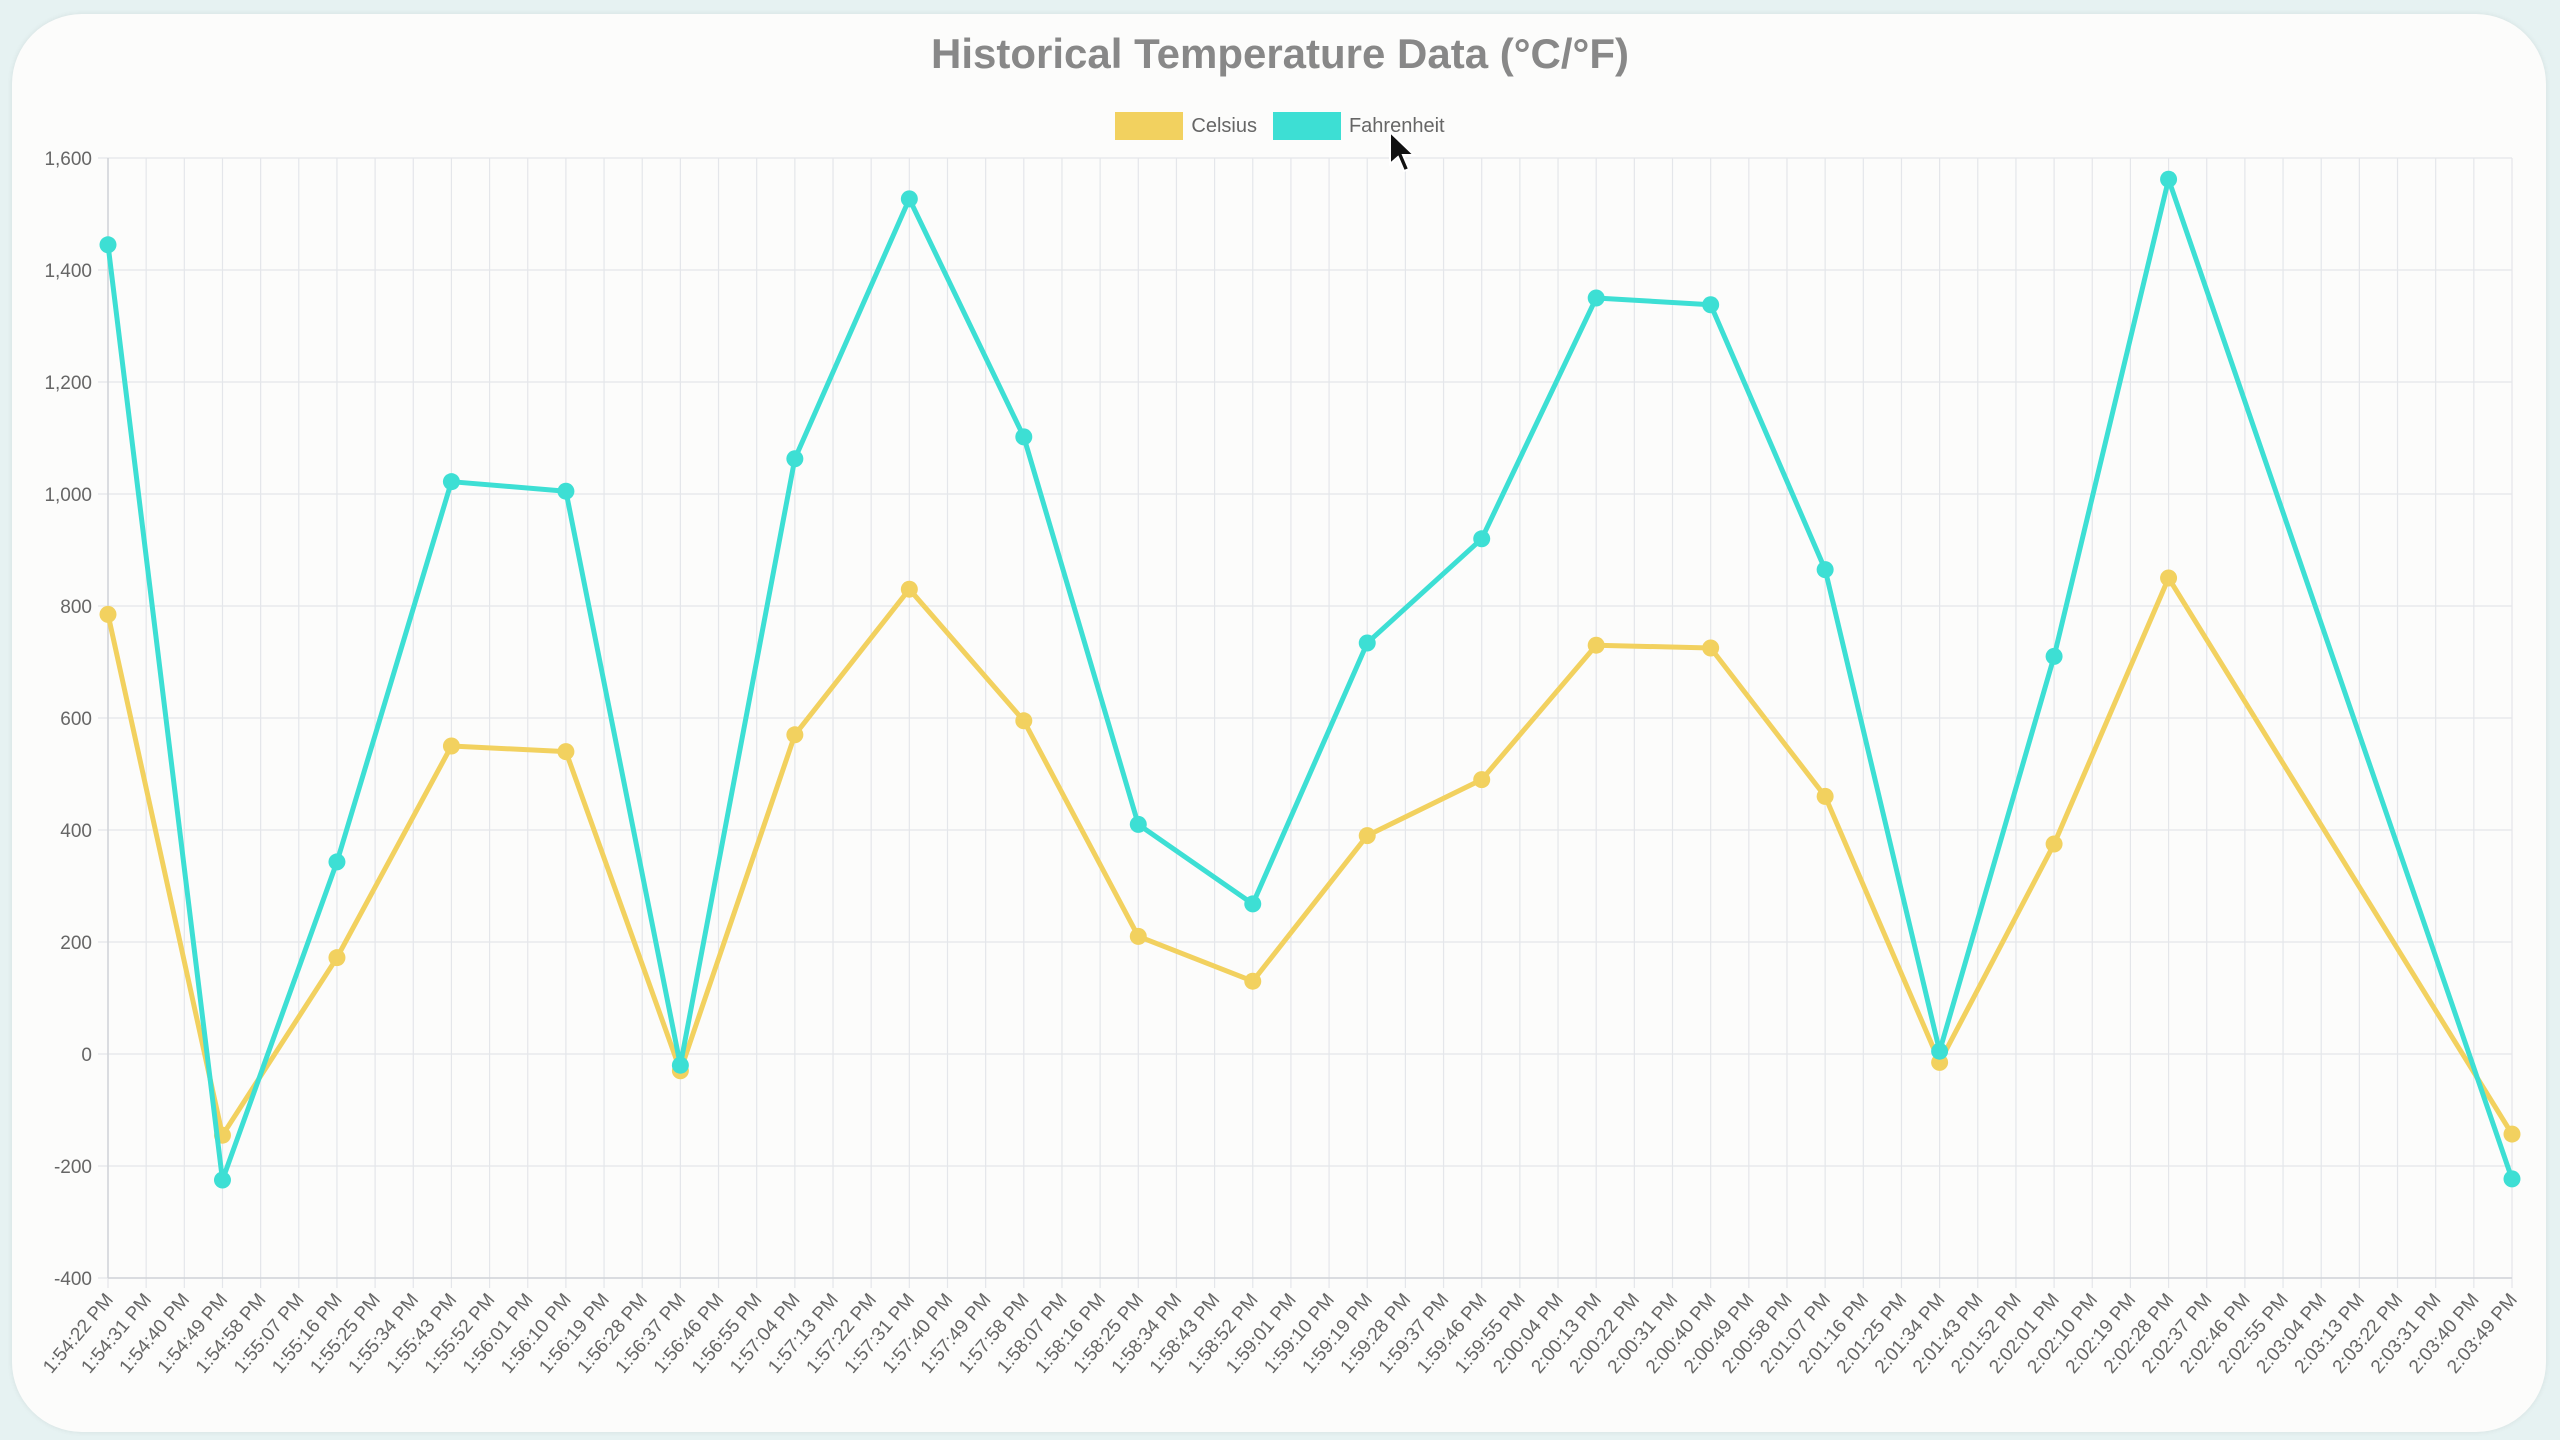  I want to click on legend-item-fahrenheit: Fahrenheit, so click(1358, 126).